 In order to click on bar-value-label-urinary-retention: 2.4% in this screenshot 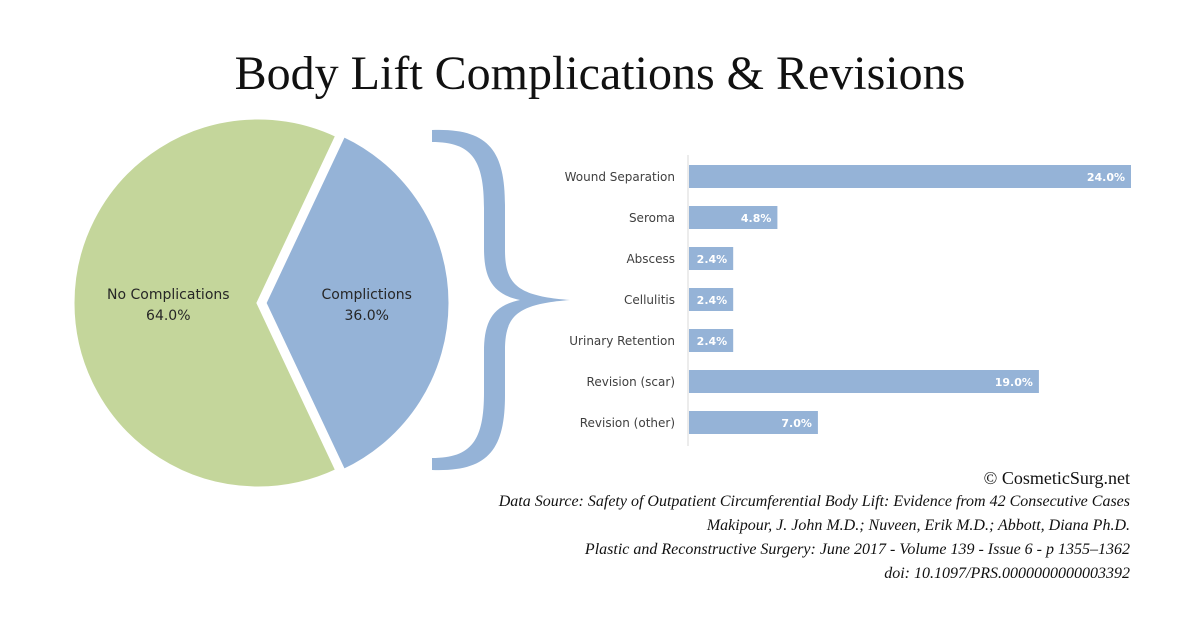, I will do `click(712, 341)`.